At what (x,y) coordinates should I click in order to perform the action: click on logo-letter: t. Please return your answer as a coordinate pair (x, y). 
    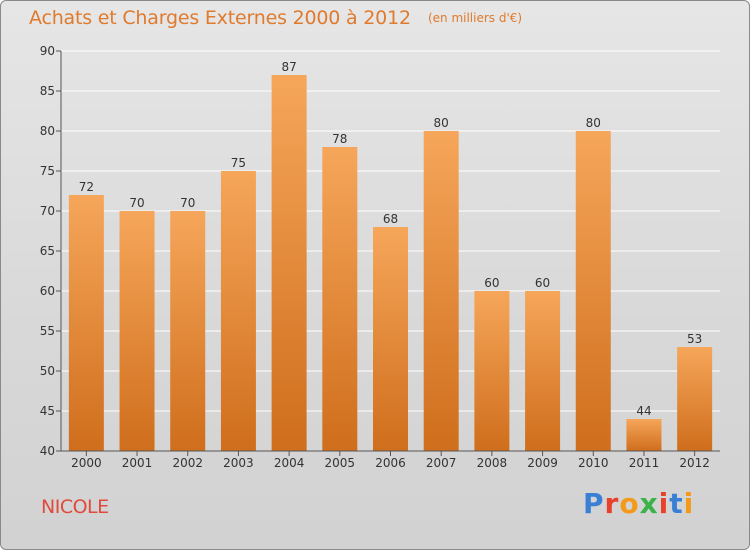
    Looking at the image, I should click on (676, 503).